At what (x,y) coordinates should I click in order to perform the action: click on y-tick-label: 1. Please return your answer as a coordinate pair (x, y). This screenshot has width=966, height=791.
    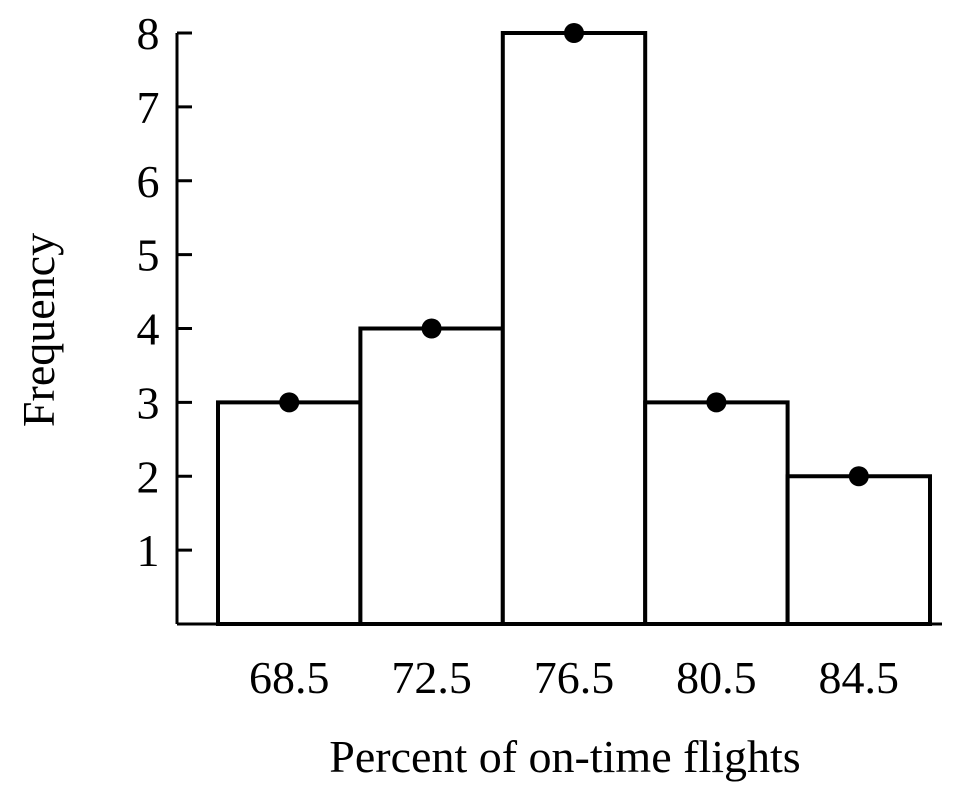
    Looking at the image, I should click on (148, 550).